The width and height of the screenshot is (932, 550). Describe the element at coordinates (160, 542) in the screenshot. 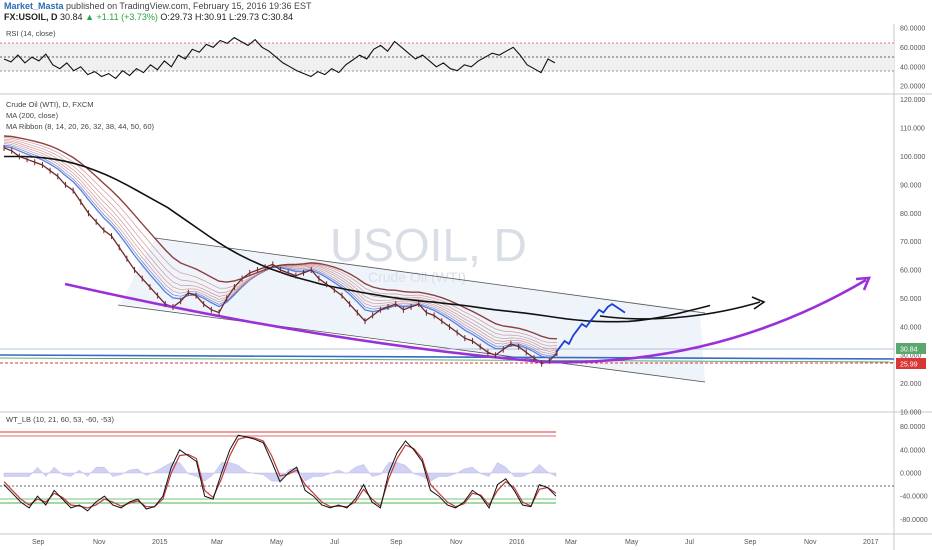

I see `time-axis-label: 2015` at that location.